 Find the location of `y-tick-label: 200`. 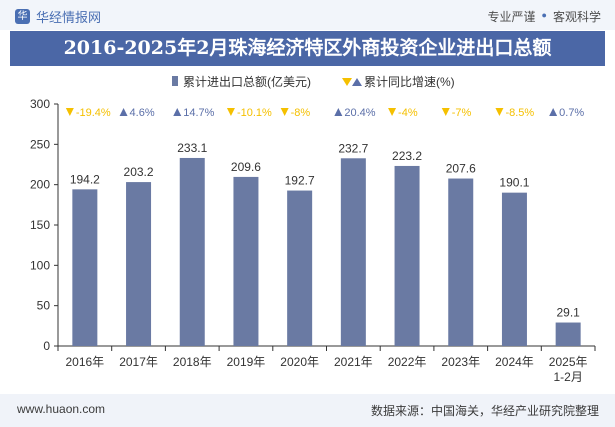

y-tick-label: 200 is located at coordinates (40, 185).